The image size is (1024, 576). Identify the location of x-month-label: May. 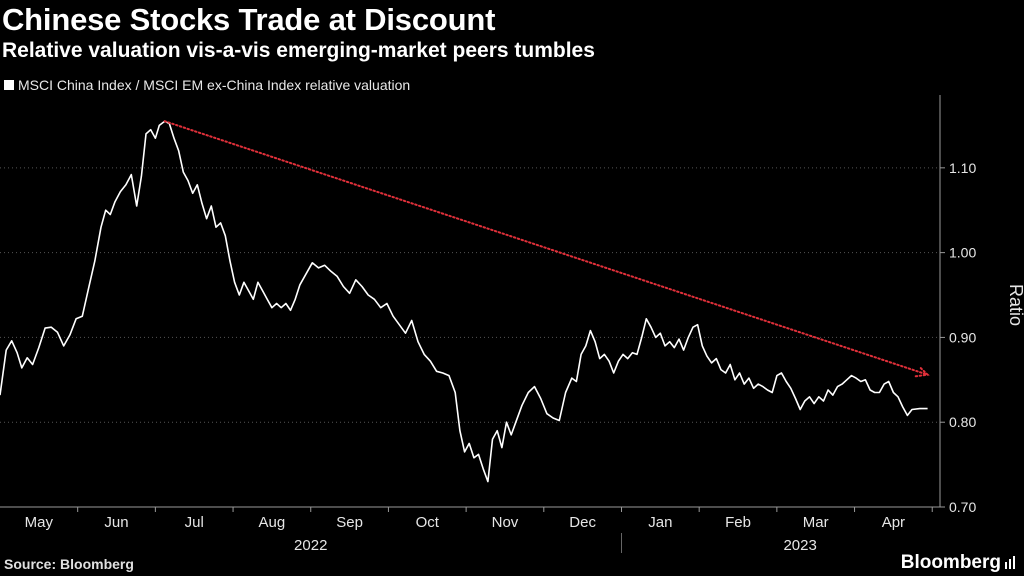
(39, 522).